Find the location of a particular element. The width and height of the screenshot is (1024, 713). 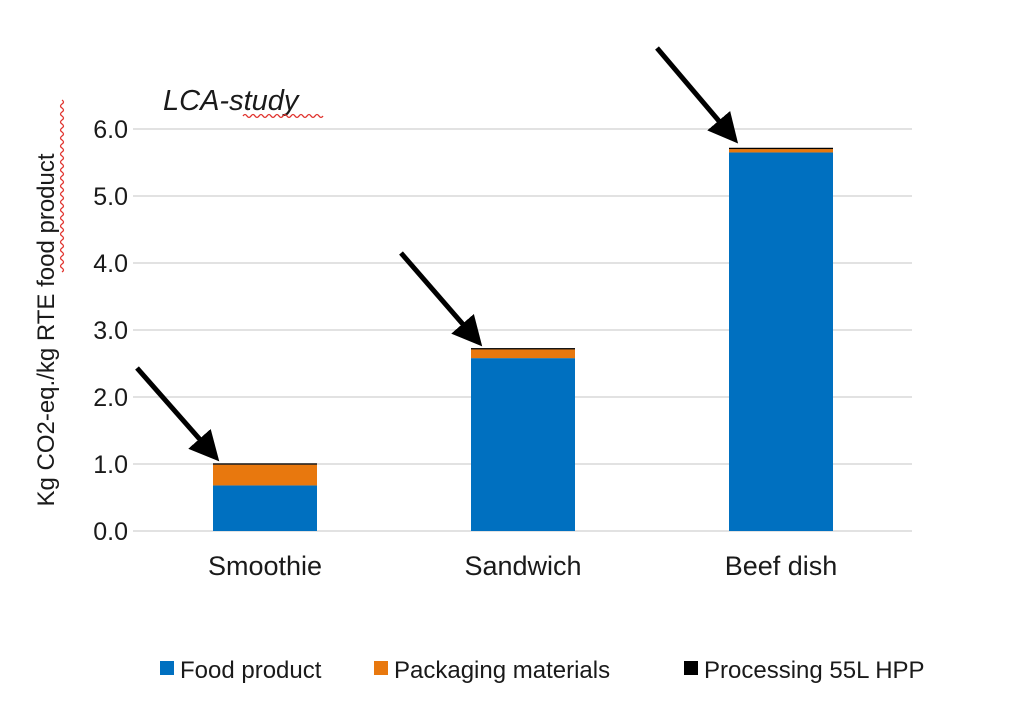

x-tick-labels: Smoothie Sandwich Beef dish is located at coordinates (522, 566).